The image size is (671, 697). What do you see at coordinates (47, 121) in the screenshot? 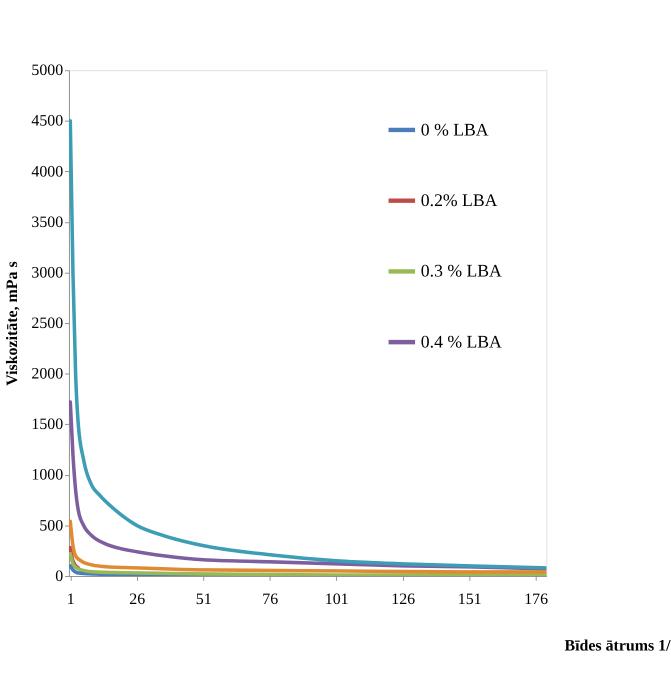
I see `y-tick-label: 4500` at bounding box center [47, 121].